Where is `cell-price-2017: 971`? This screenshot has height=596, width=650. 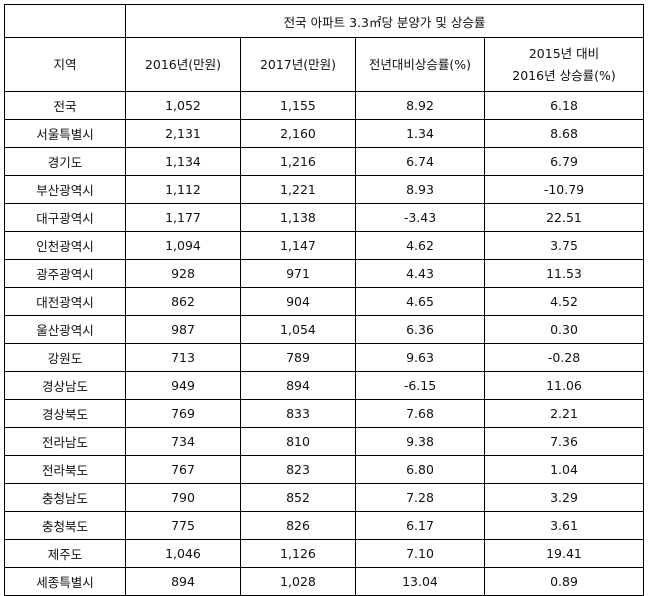
cell-price-2017: 971 is located at coordinates (298, 273).